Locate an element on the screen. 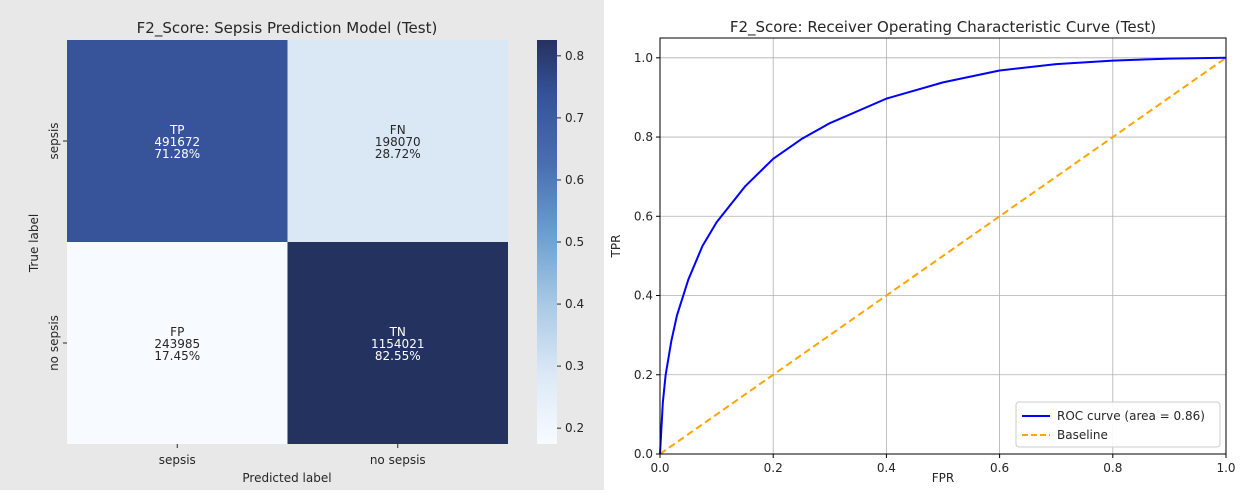 The width and height of the screenshot is (1248, 494). cell-count-tn: 1154021 is located at coordinates (397, 344).